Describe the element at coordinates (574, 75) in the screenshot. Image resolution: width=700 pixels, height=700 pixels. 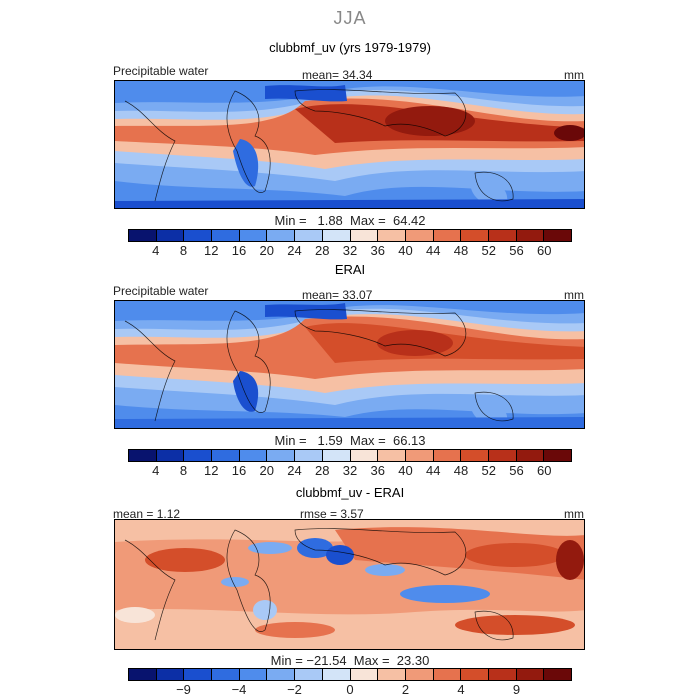
I see `panel-1-units-label: mm` at that location.